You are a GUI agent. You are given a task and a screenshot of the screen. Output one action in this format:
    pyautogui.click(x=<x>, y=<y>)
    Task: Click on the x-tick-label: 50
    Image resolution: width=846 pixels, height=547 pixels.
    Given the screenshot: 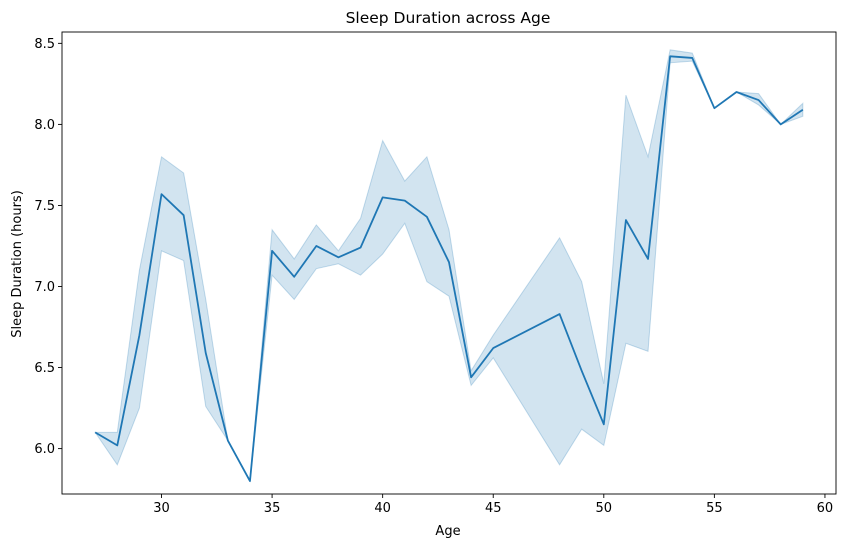 What is the action you would take?
    pyautogui.click(x=604, y=508)
    